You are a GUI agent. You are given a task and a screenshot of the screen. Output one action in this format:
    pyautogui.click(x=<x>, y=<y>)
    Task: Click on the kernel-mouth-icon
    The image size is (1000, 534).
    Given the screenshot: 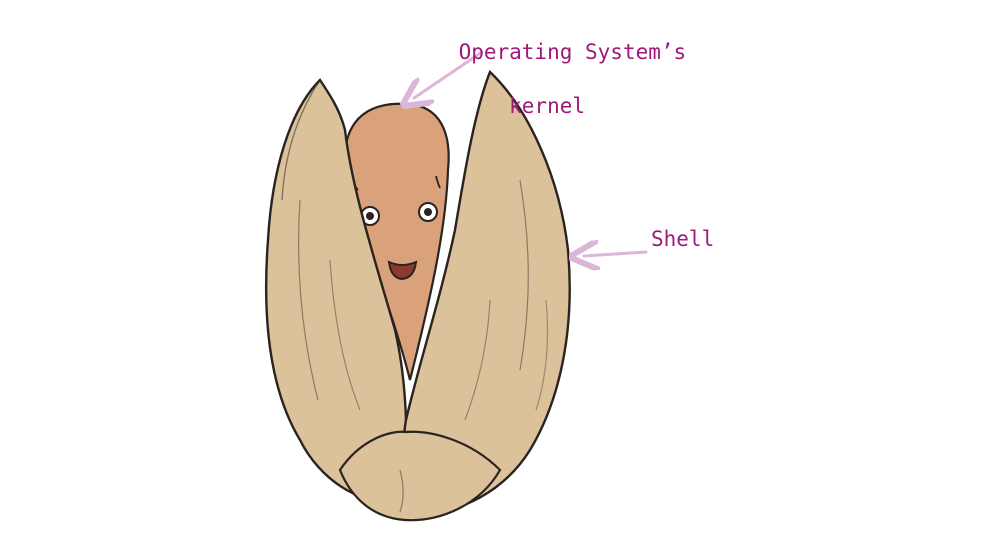 What is the action you would take?
    pyautogui.click(x=402, y=270)
    